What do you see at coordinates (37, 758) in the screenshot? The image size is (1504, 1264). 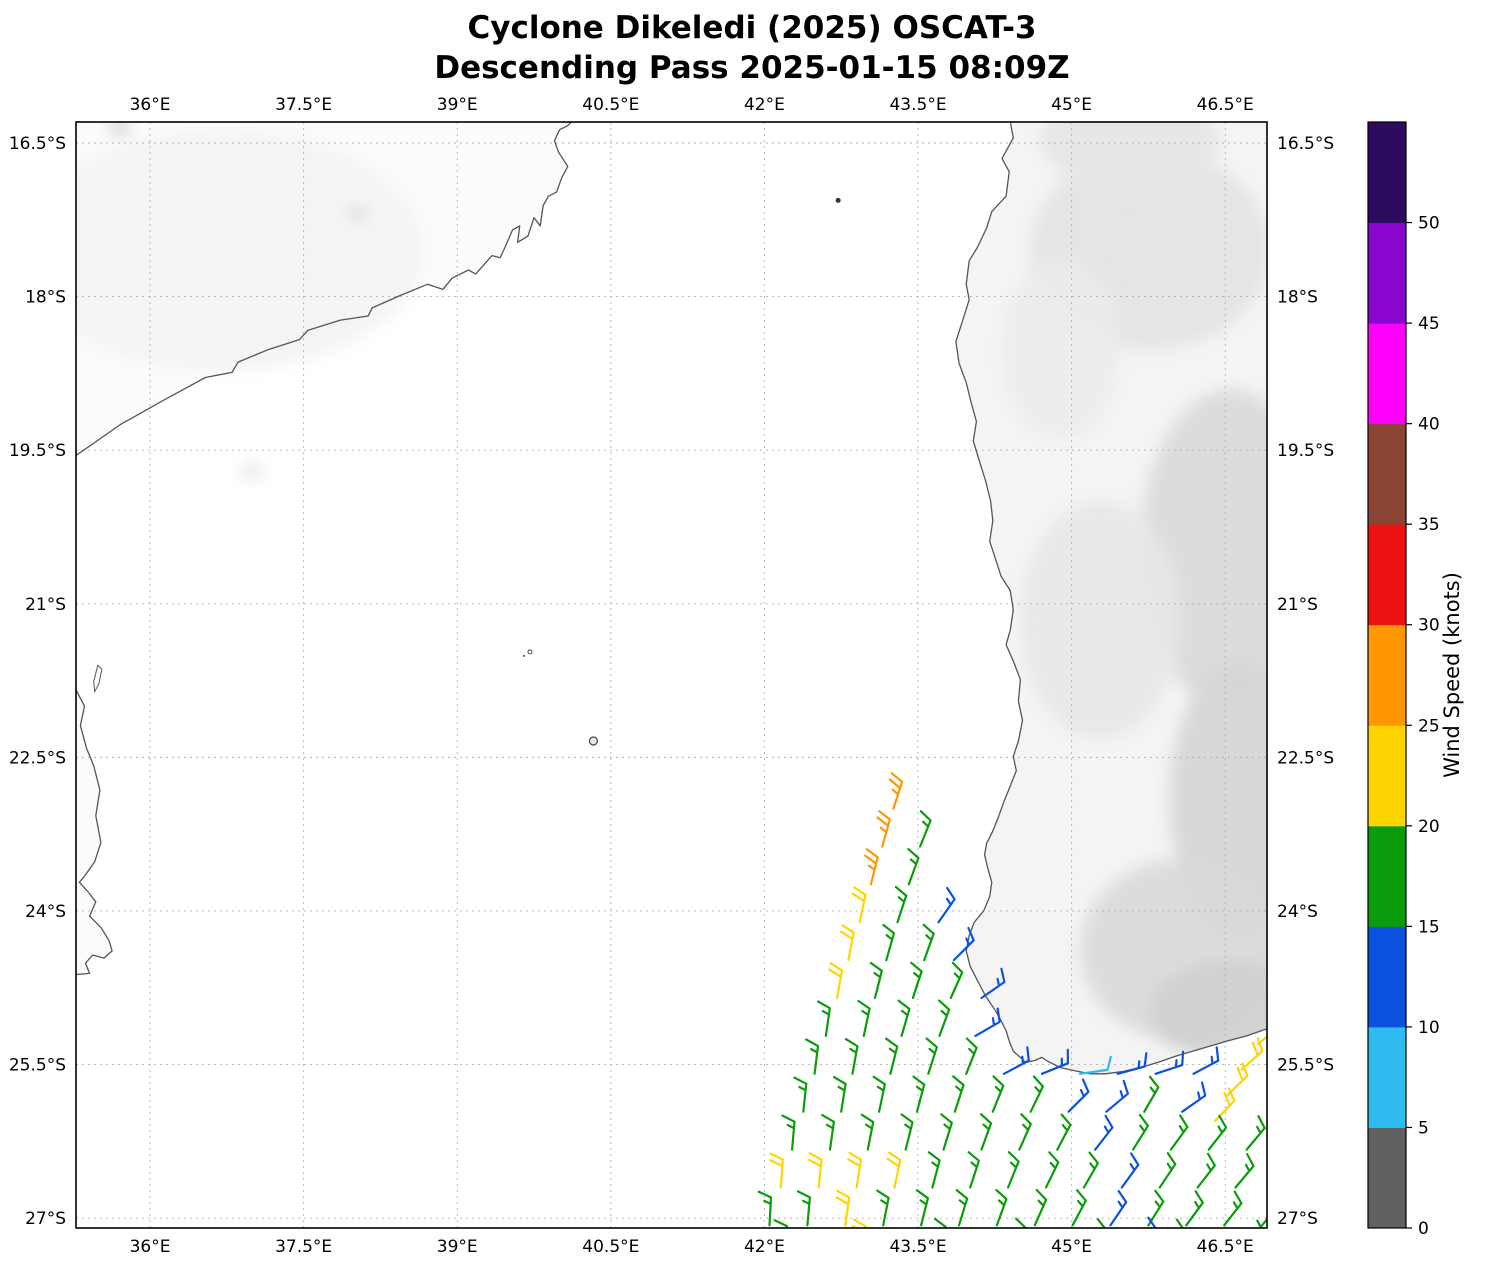 I see `tick-label-left: 22.5°S` at bounding box center [37, 758].